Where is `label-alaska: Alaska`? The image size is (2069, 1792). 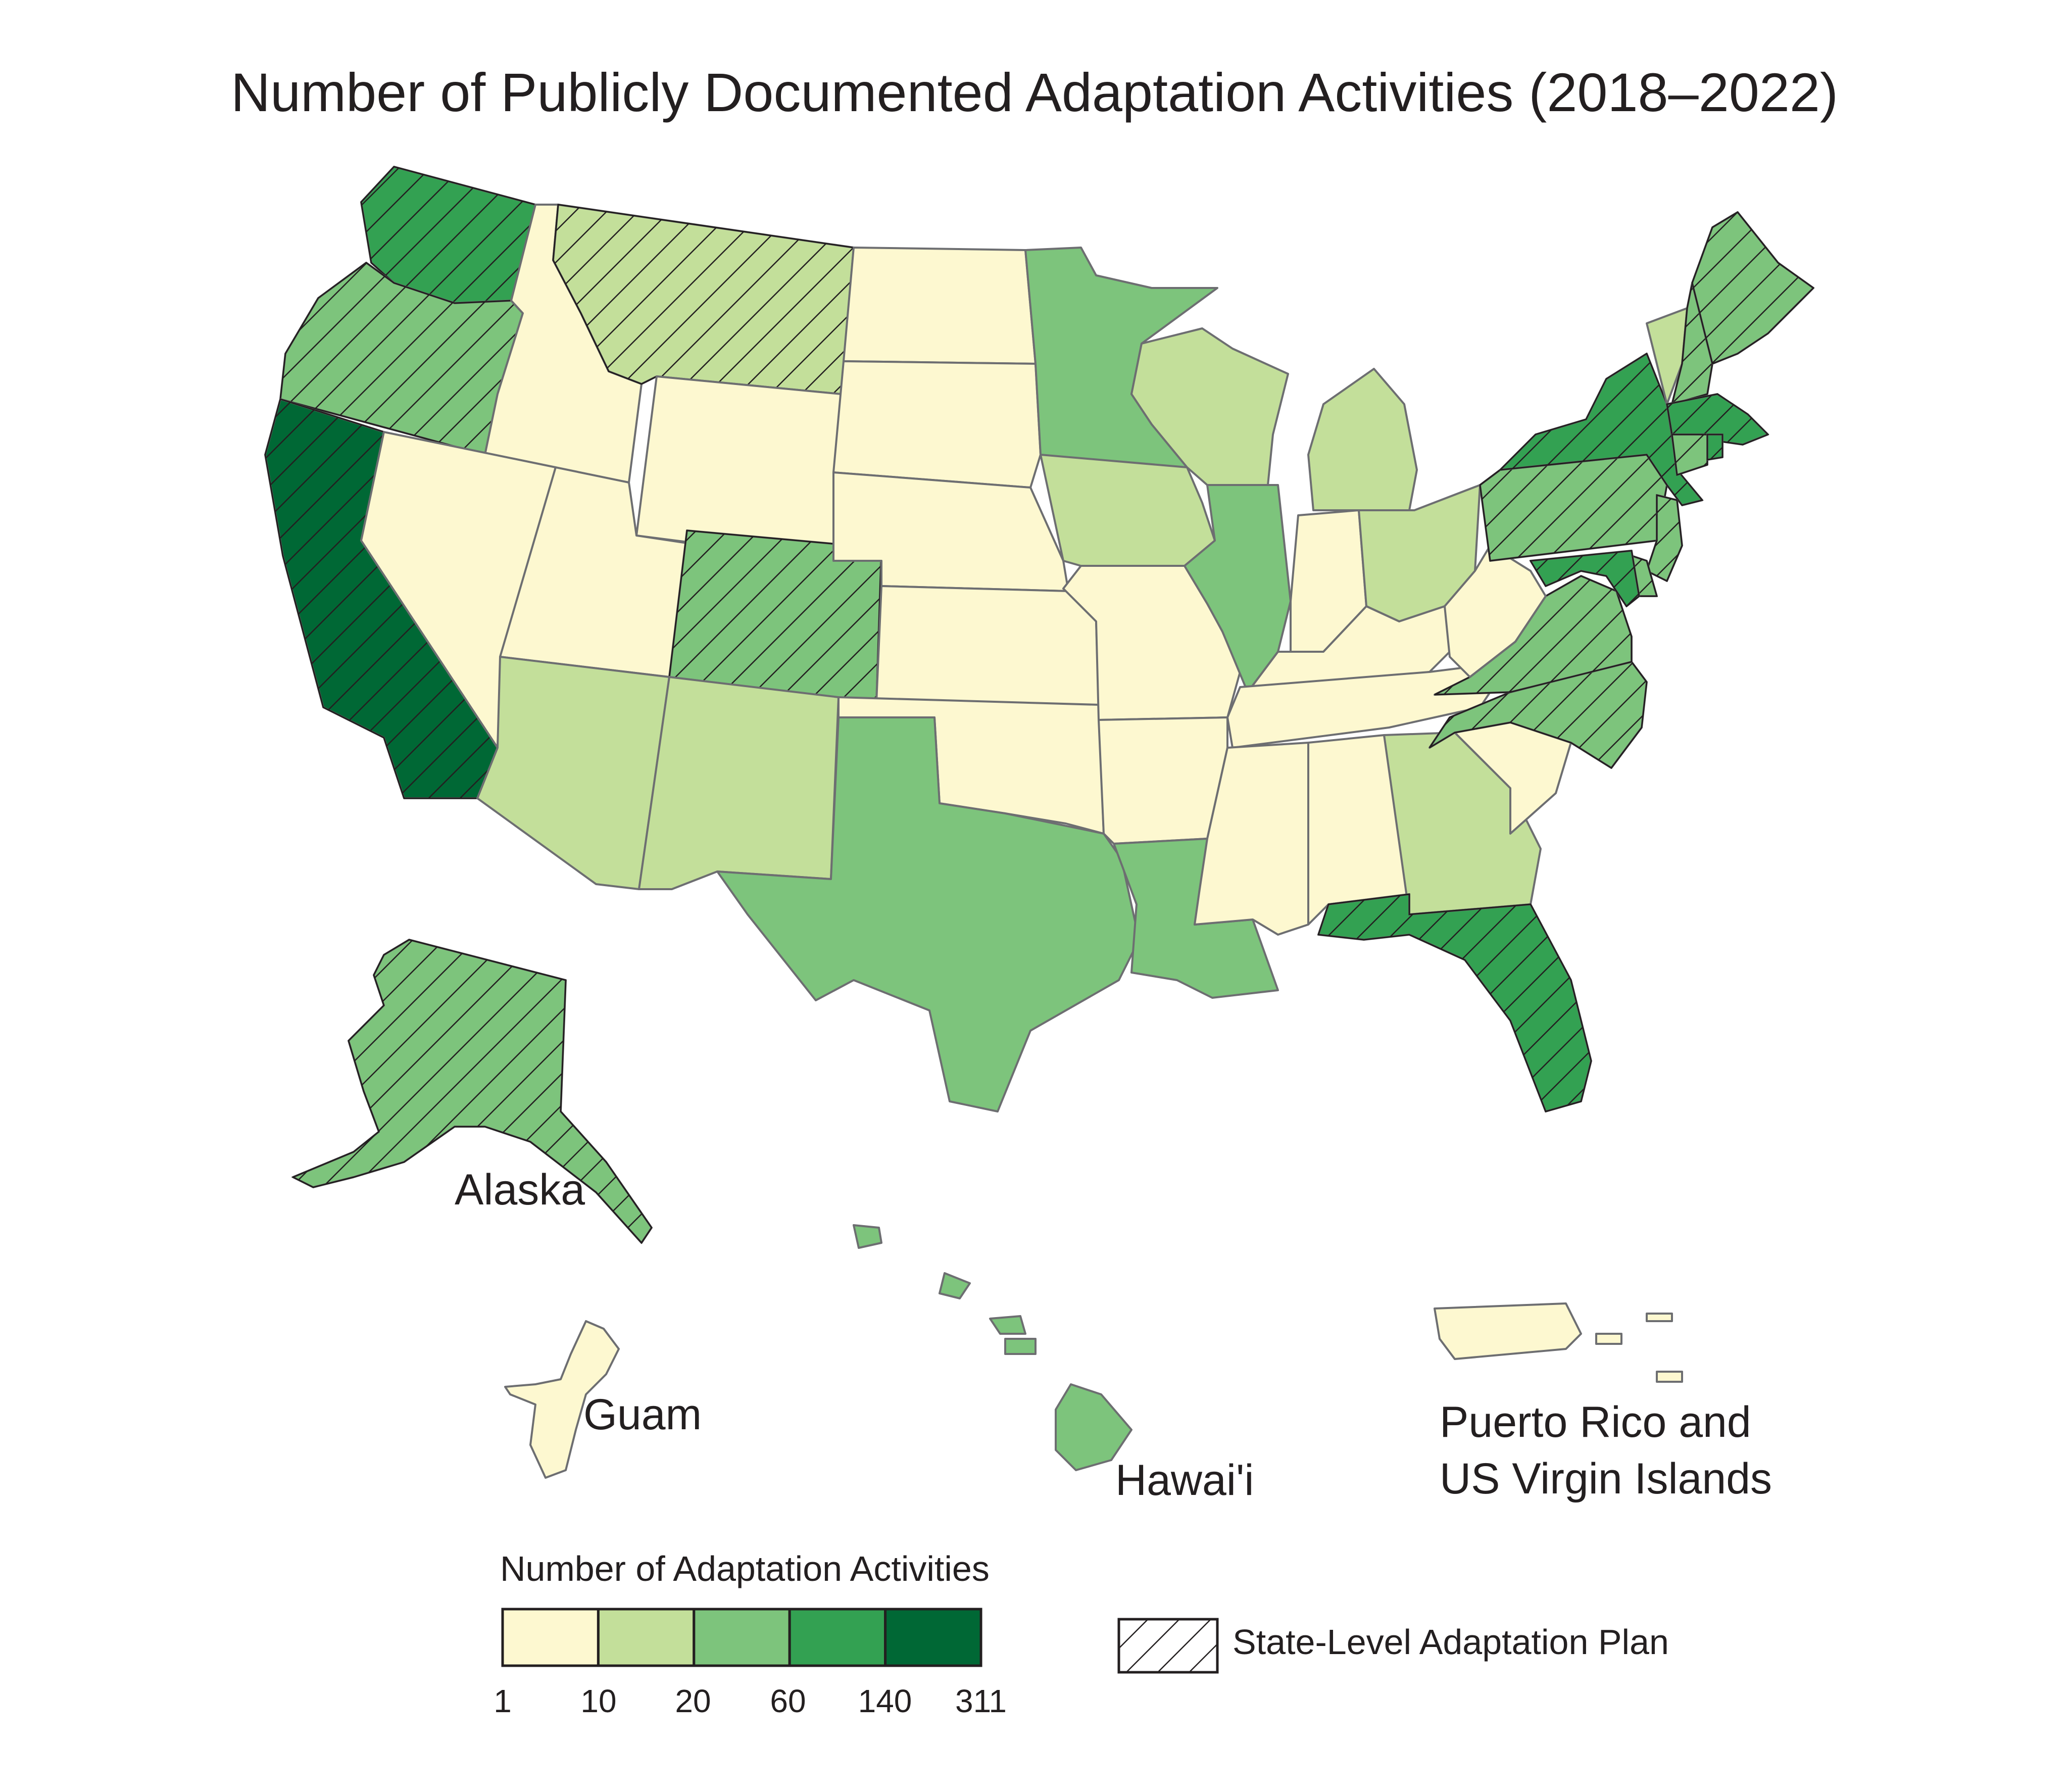 label-alaska: Alaska is located at coordinates (520, 1190).